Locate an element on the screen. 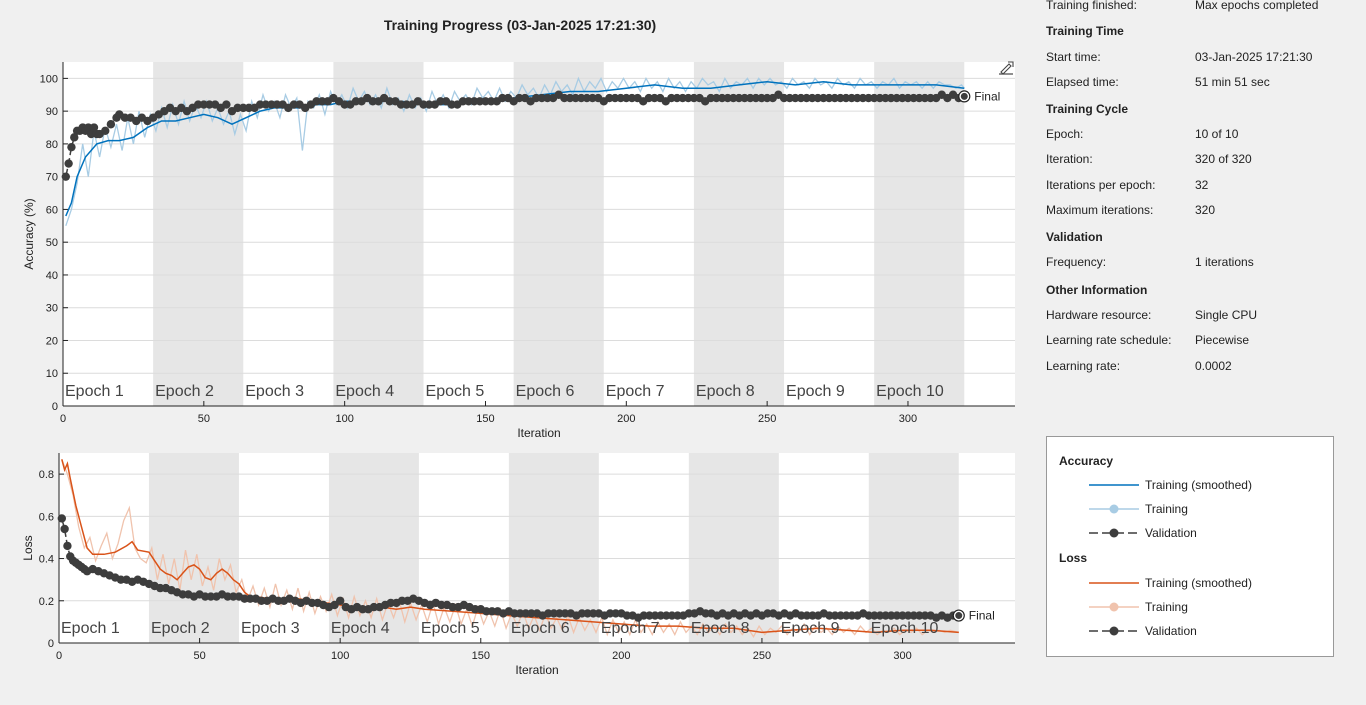 This screenshot has width=1366, height=705. y-tick-label: 10 is located at coordinates (52, 374).